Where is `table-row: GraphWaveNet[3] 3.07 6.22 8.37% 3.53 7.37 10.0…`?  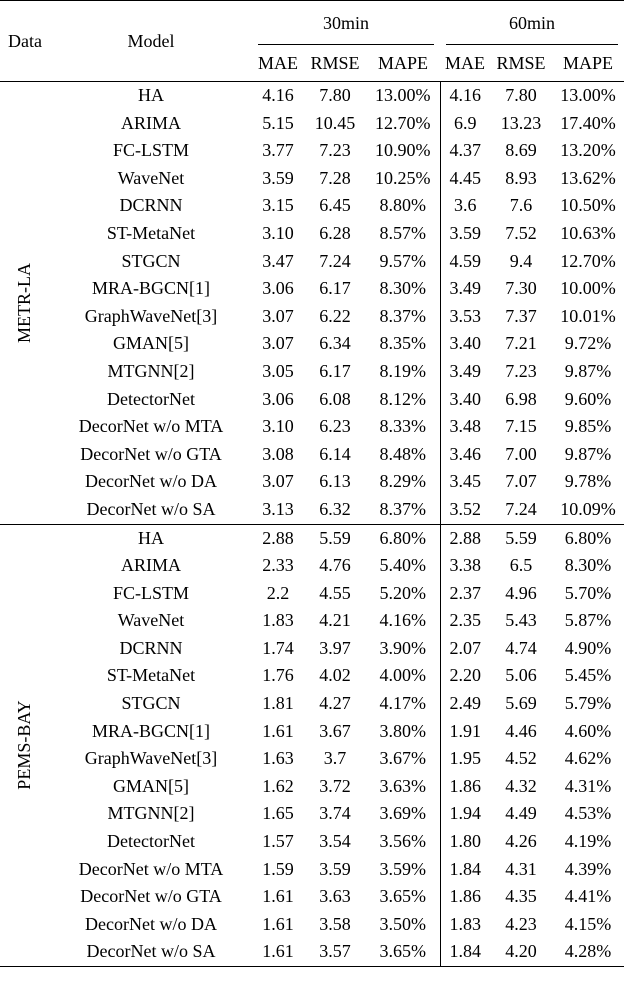
table-row: GraphWaveNet[3] 3.07 6.22 8.37% 3.53 7.37 10.0… is located at coordinates (312, 316).